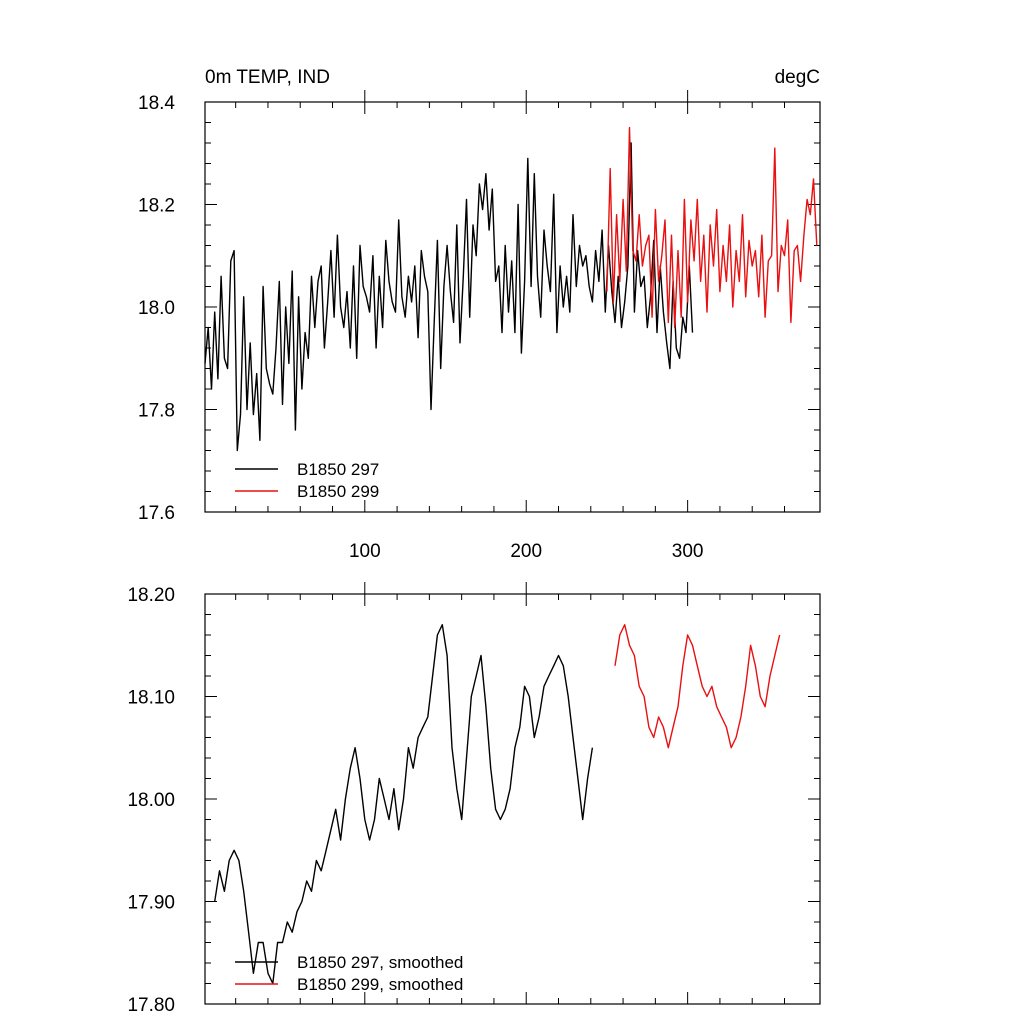 The image size is (1024, 1024). What do you see at coordinates (151, 595) in the screenshot?
I see `y-tick-label: 18.20` at bounding box center [151, 595].